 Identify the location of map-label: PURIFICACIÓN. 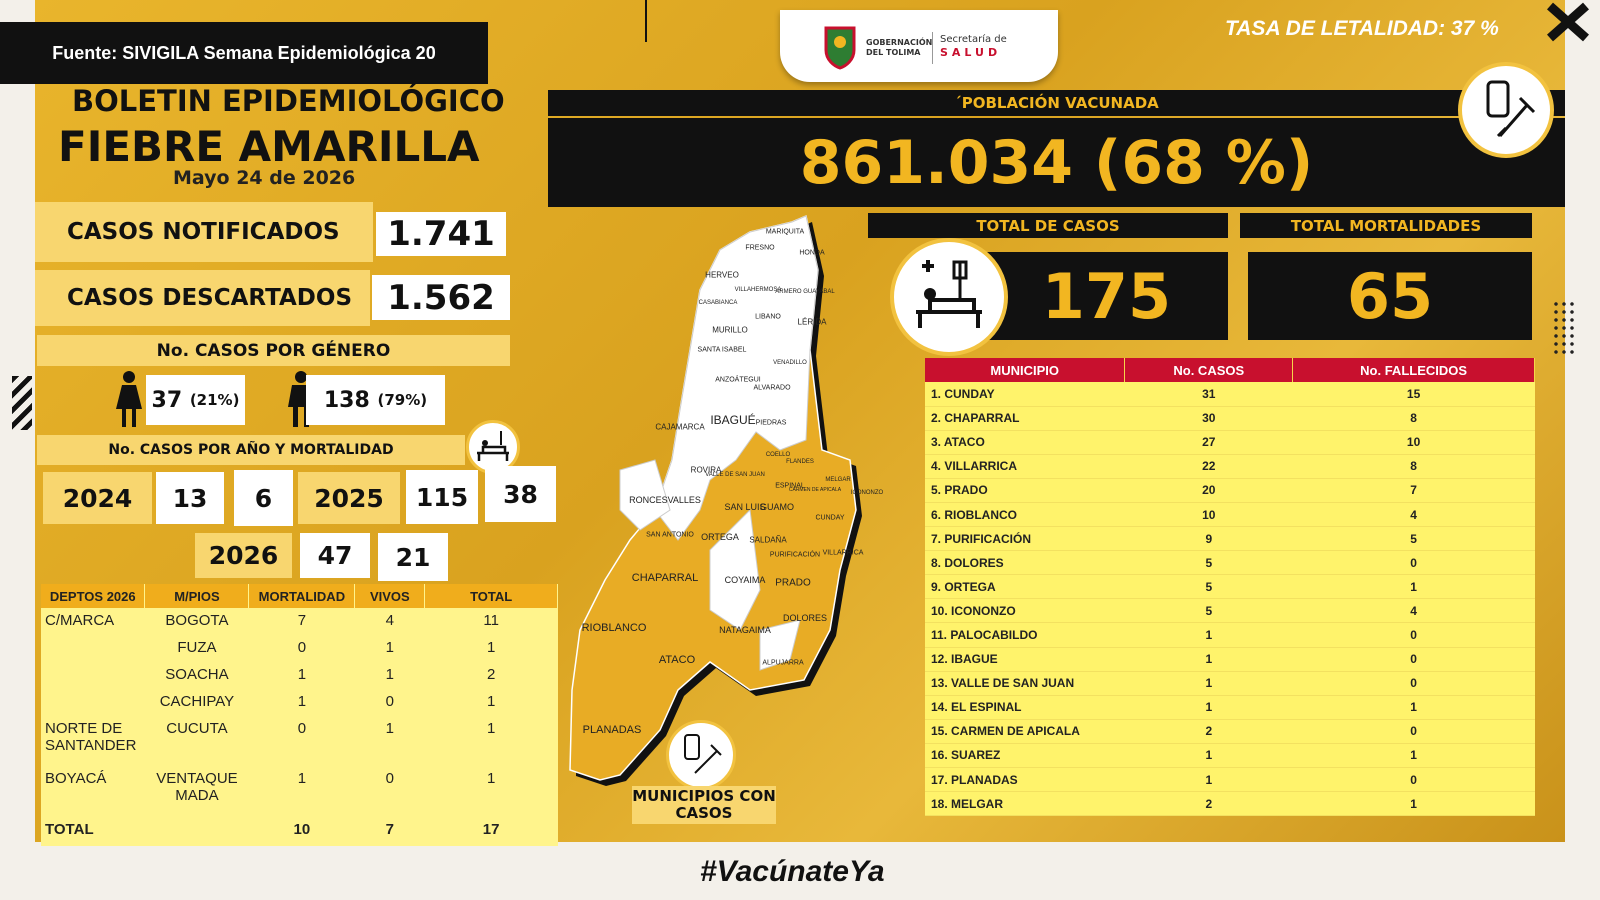
(795, 555).